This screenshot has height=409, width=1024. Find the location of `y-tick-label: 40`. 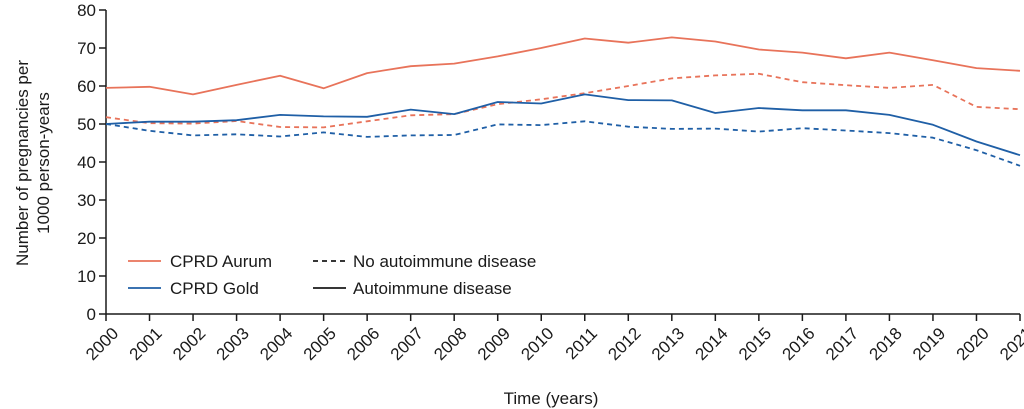

y-tick-label: 40 is located at coordinates (86, 162).